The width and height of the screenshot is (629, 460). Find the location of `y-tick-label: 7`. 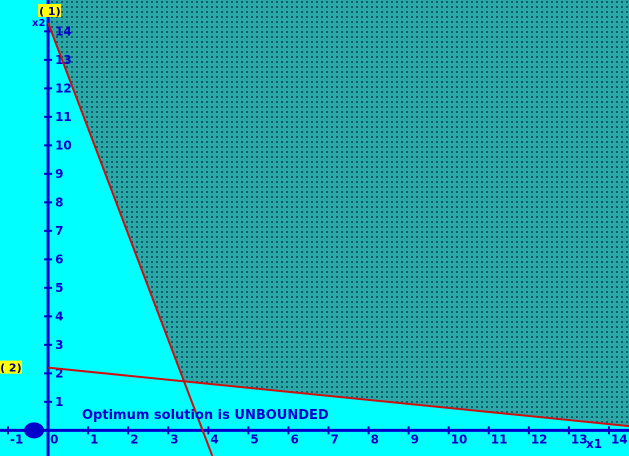

y-tick-label: 7 is located at coordinates (59, 231).